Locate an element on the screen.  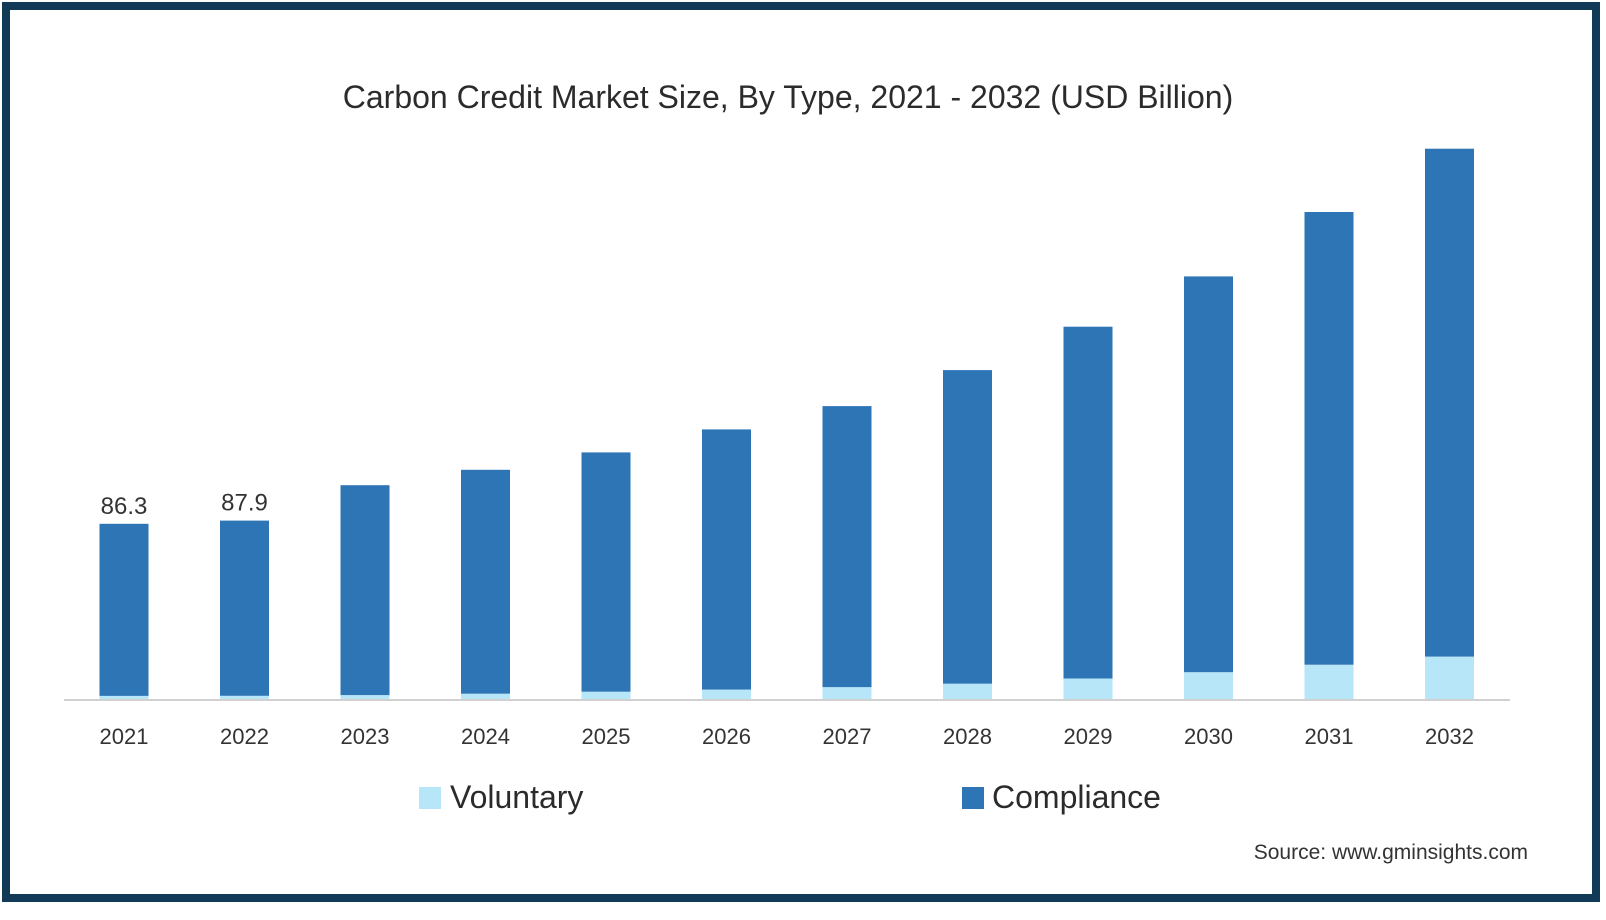
legend-label-voluntary: Voluntary is located at coordinates (516, 797).